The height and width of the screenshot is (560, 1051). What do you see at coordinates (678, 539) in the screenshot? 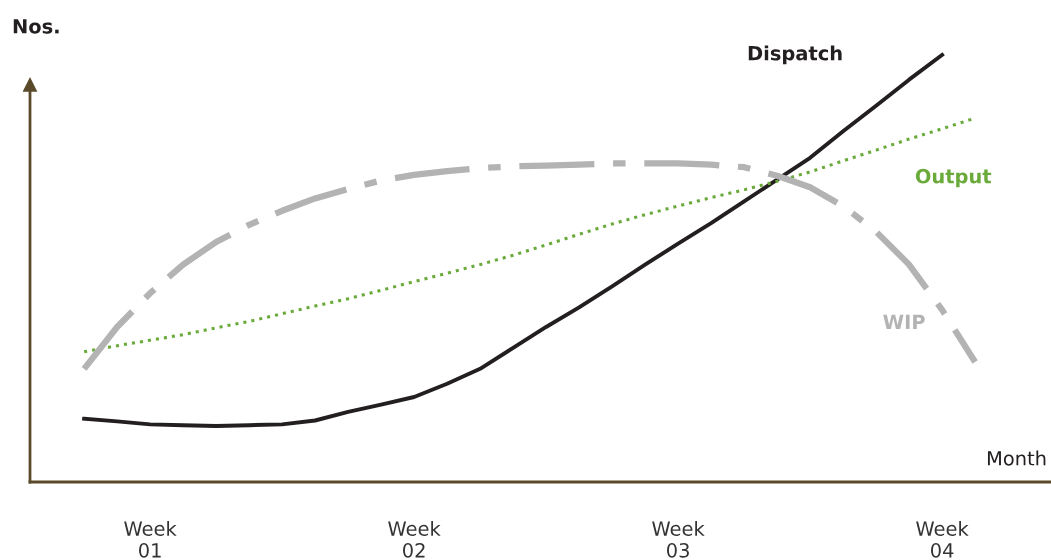
I see `x-tick-label: Week 03` at bounding box center [678, 539].